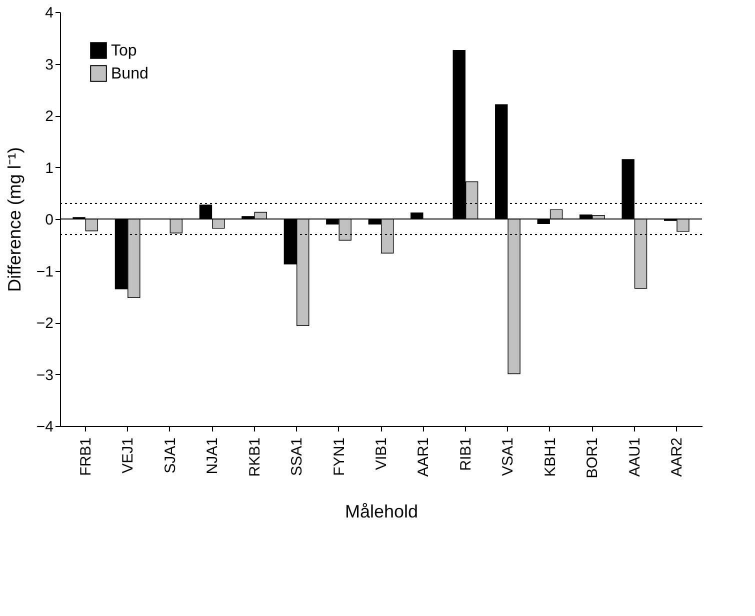  I want to click on y-tick-label: 4, so click(49, 13).